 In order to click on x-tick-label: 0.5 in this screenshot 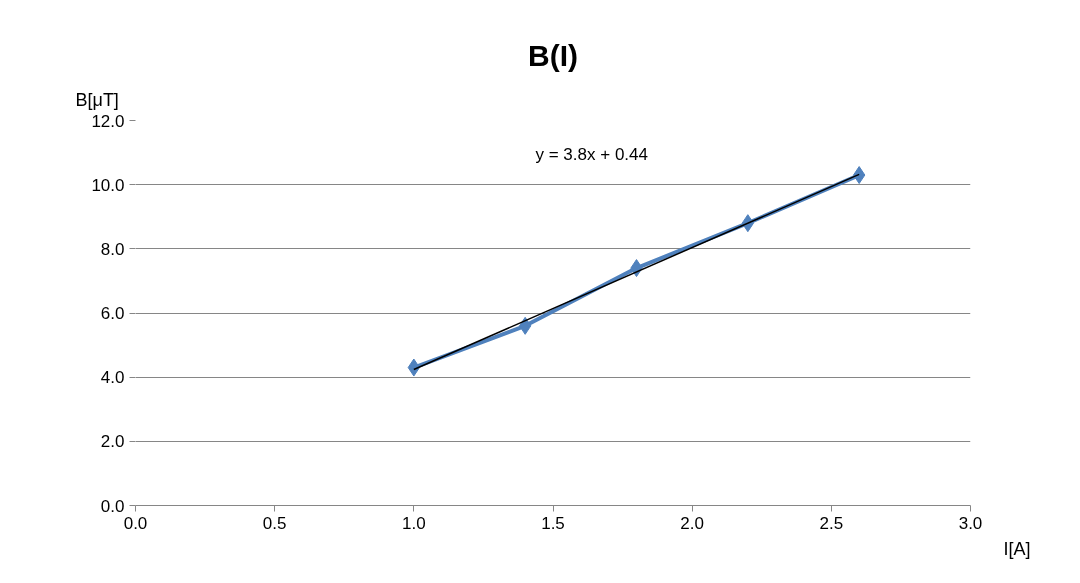, I will do `click(274, 523)`.